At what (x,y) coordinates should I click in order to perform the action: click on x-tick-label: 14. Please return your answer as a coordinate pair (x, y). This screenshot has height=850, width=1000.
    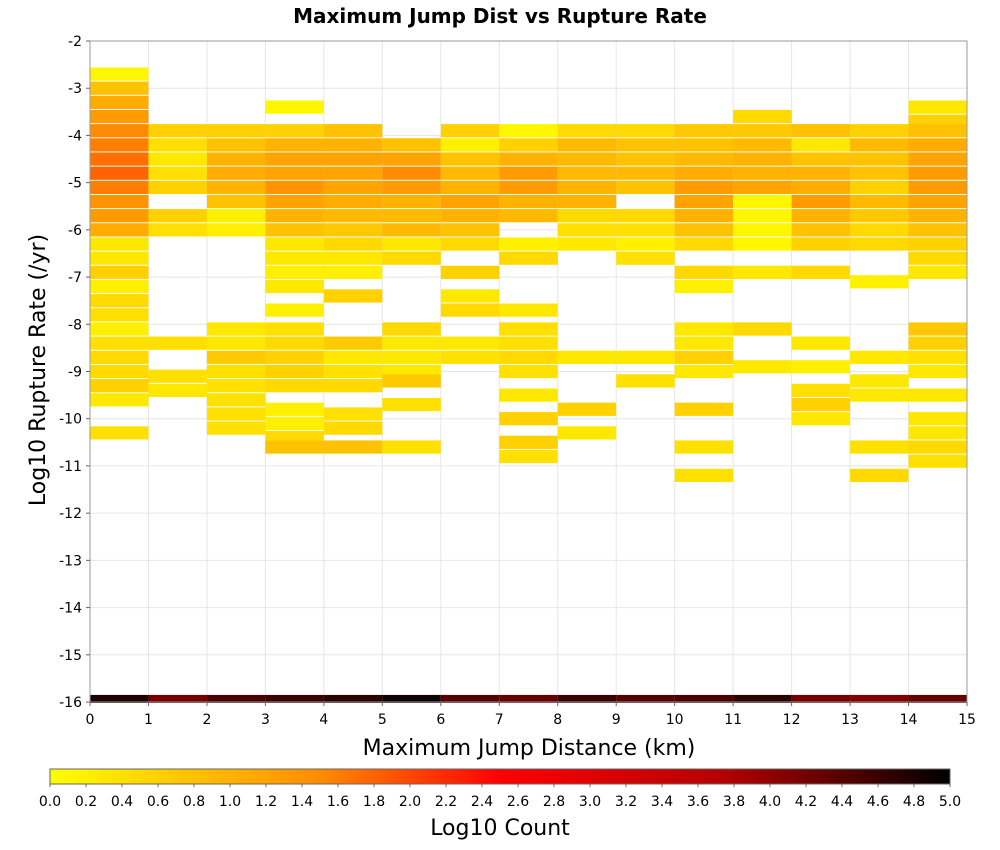
    Looking at the image, I should click on (909, 720).